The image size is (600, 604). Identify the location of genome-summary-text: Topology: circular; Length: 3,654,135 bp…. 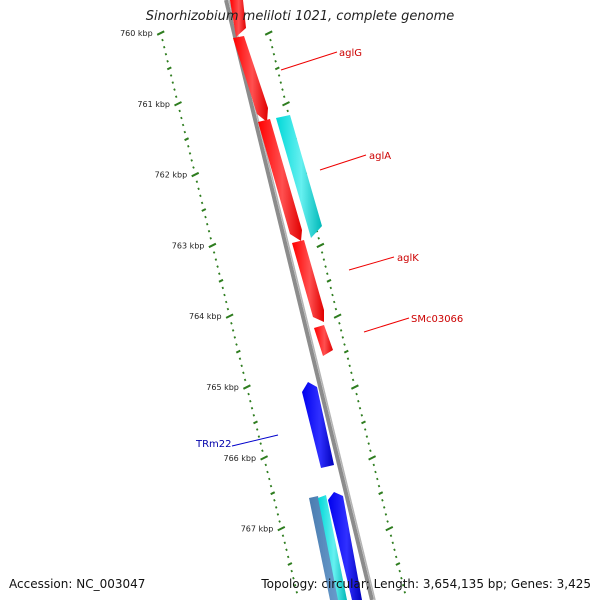
(426, 584).